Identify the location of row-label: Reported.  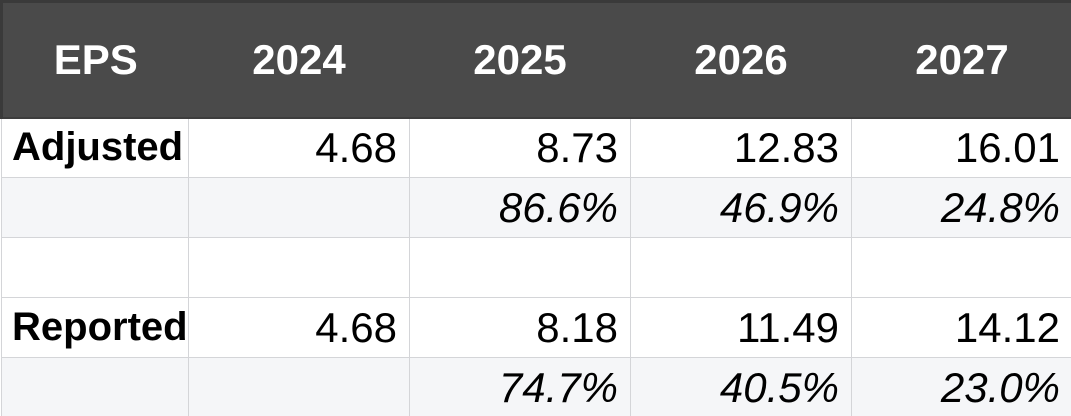
(95, 327).